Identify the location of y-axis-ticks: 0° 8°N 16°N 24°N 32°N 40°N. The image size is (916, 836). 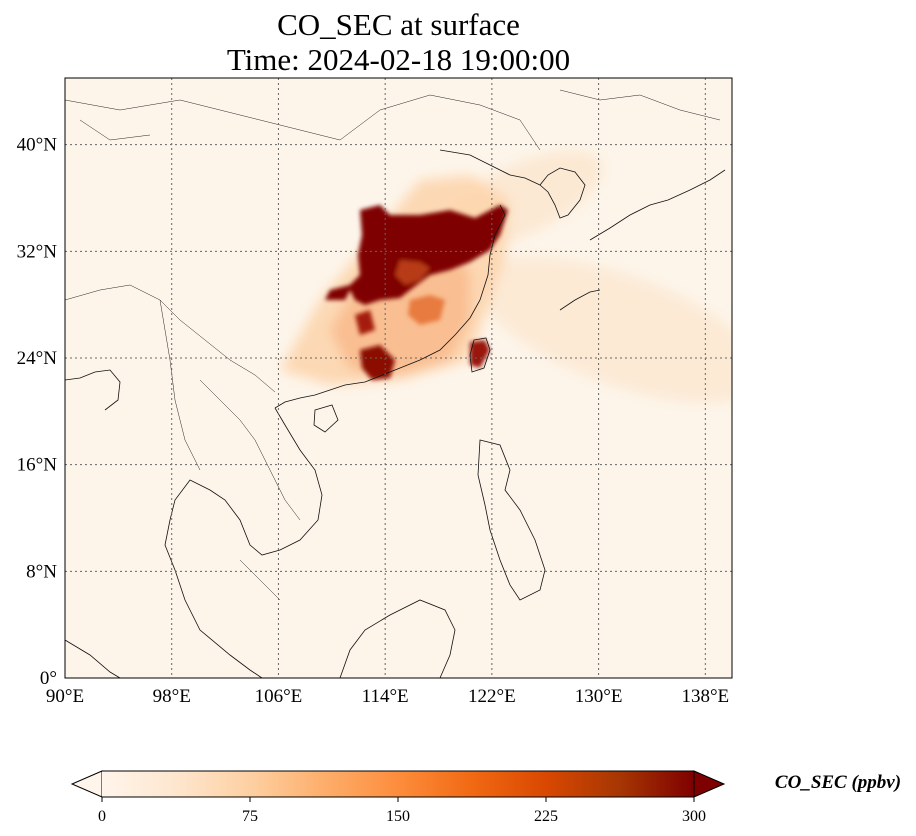
(37, 412).